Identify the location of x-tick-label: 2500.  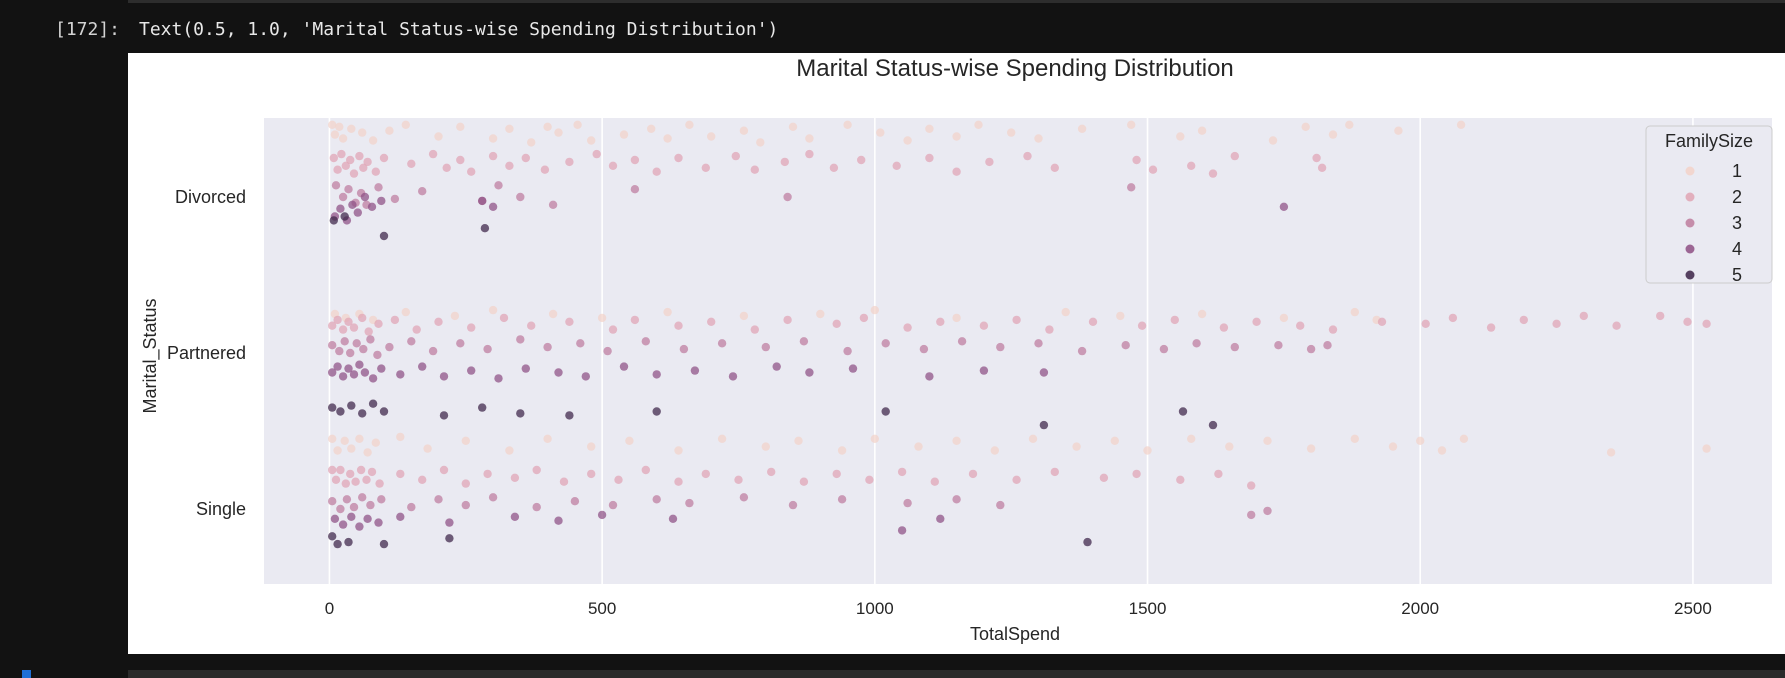
(1693, 608).